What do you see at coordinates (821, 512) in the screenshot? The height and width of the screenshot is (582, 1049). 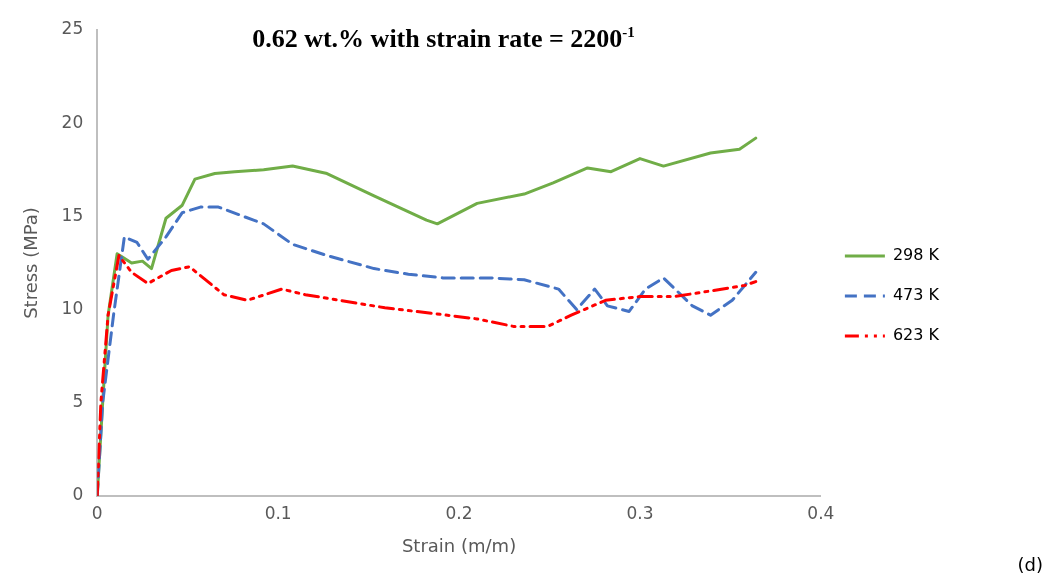 I see `x-tick-label: 0.4` at bounding box center [821, 512].